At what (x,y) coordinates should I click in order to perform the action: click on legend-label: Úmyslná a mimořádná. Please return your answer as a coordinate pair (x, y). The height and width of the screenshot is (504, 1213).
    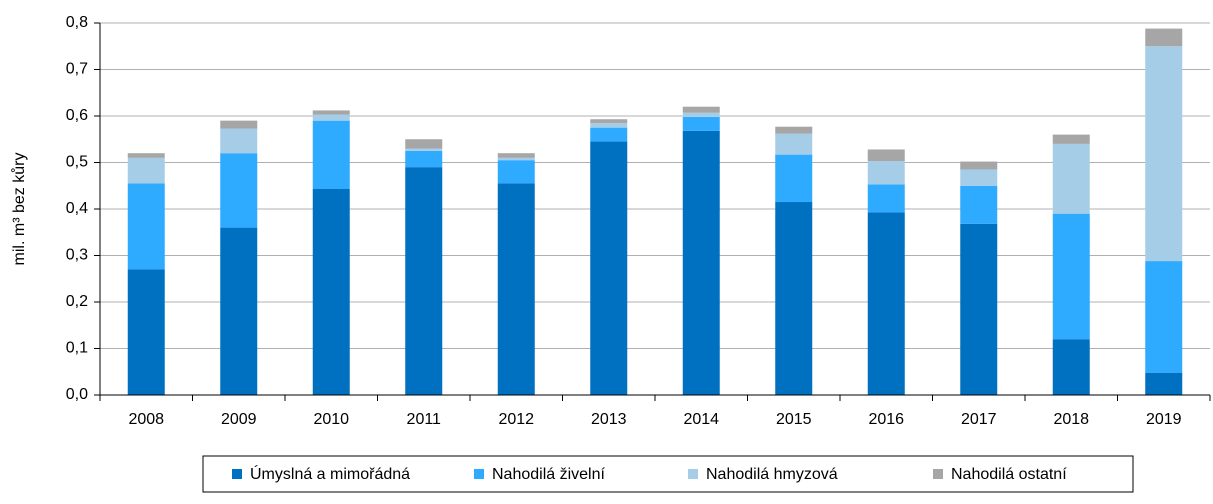
    Looking at the image, I should click on (330, 473).